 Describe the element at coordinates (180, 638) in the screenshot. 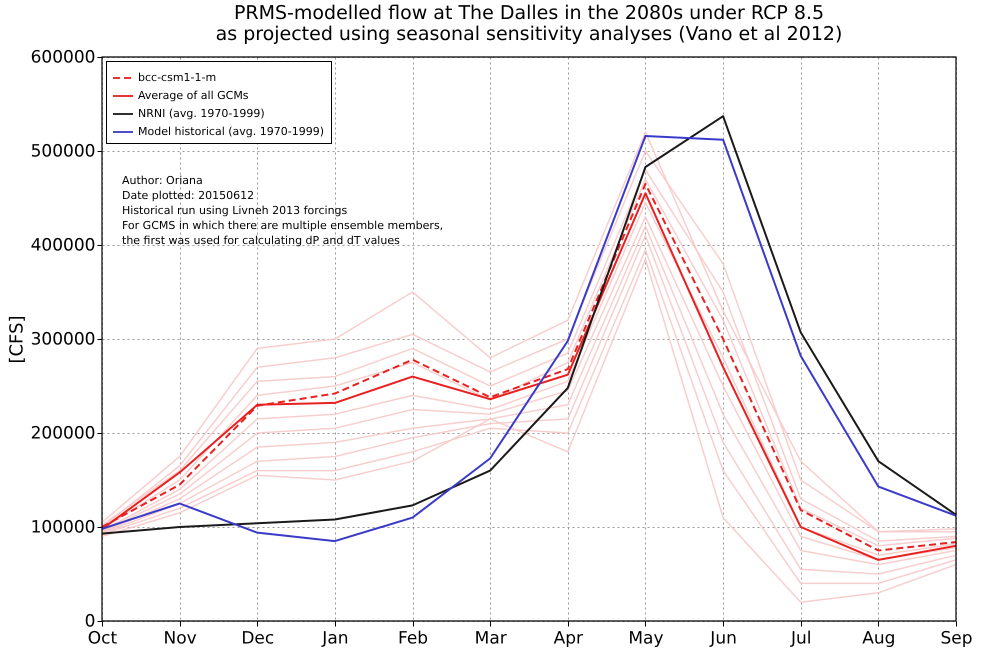

I see `x-tick-label: Nov` at that location.